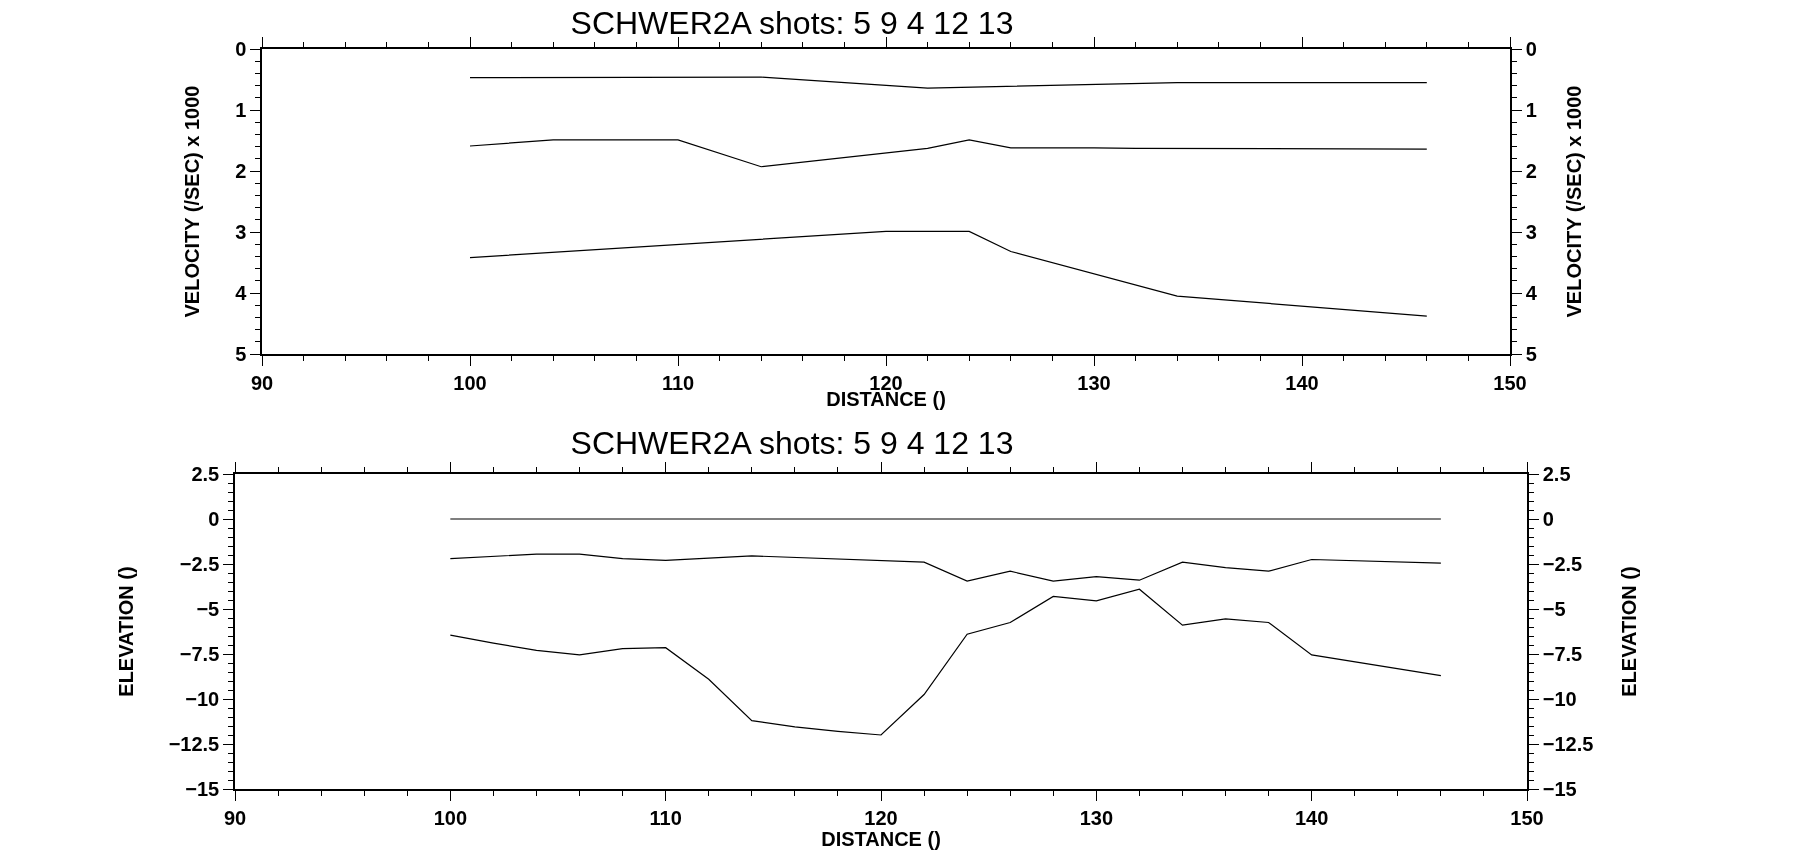 The height and width of the screenshot is (850, 1800). I want to click on y-tick-label: 1, so click(241, 110).